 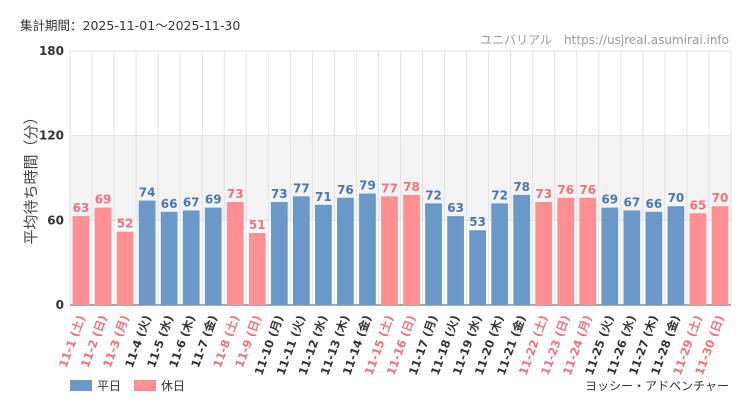 What do you see at coordinates (51, 51) in the screenshot?
I see `y-tick-label: 180` at bounding box center [51, 51].